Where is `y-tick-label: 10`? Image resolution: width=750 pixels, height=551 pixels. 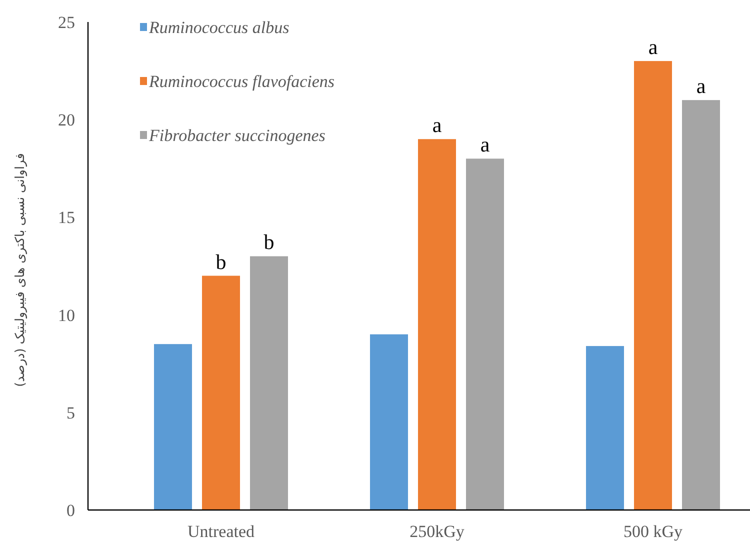 y-tick-label: 10 is located at coordinates (66, 315).